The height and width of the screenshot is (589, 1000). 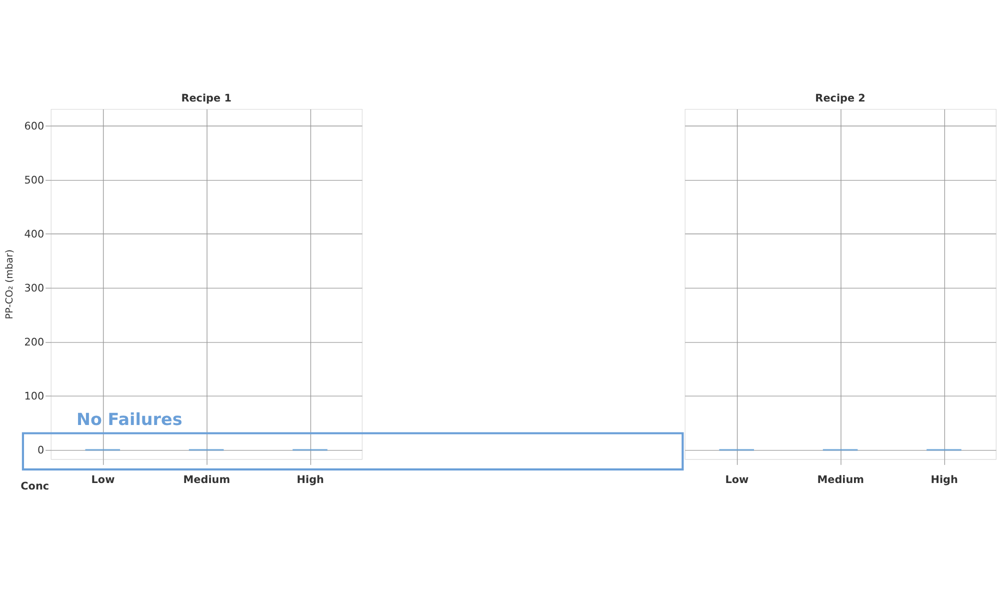 What do you see at coordinates (10, 284) in the screenshot?
I see `y-axis-title: PP-CO₂ (mbar)` at bounding box center [10, 284].